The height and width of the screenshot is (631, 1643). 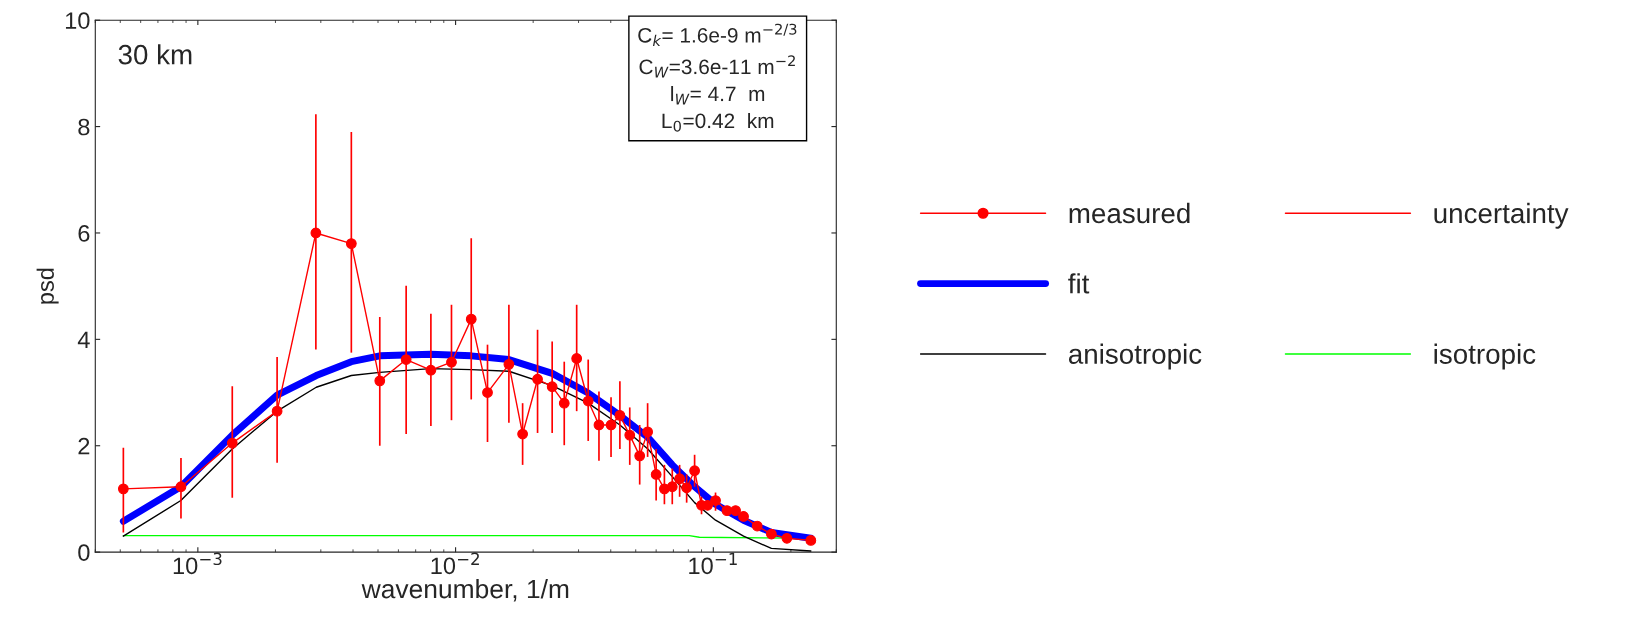 I want to click on y-tick-label: 10, so click(x=77, y=20).